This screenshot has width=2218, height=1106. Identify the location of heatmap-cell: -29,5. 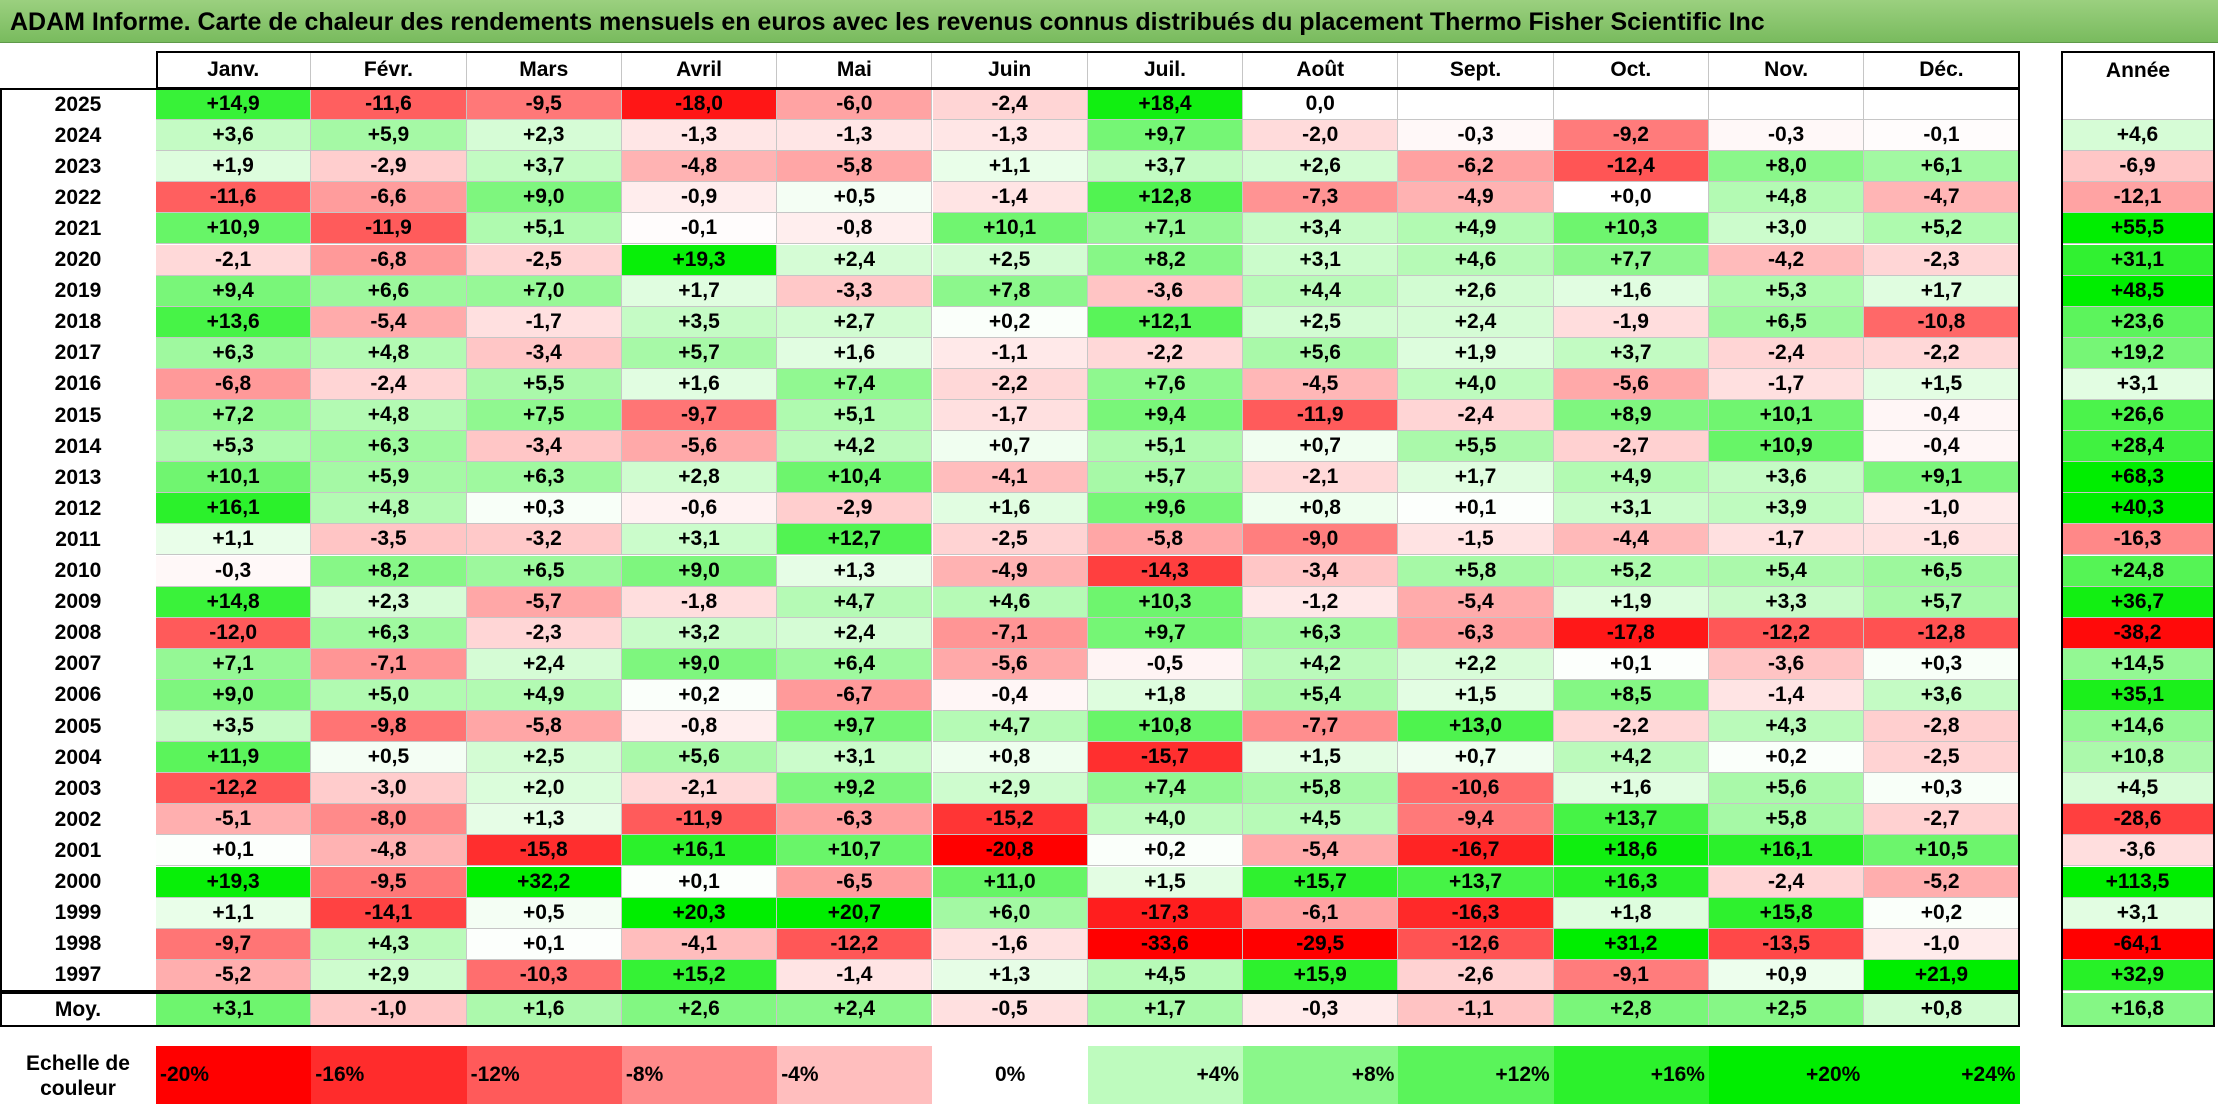
(1321, 944).